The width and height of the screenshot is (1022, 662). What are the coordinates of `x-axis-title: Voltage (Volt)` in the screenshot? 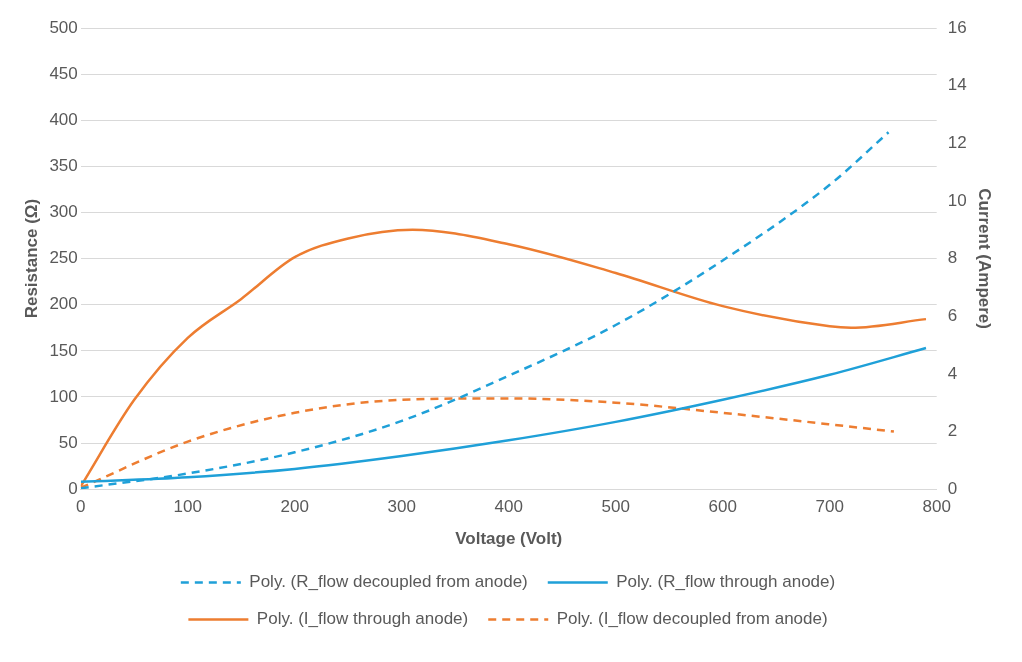 It's located at (509, 539).